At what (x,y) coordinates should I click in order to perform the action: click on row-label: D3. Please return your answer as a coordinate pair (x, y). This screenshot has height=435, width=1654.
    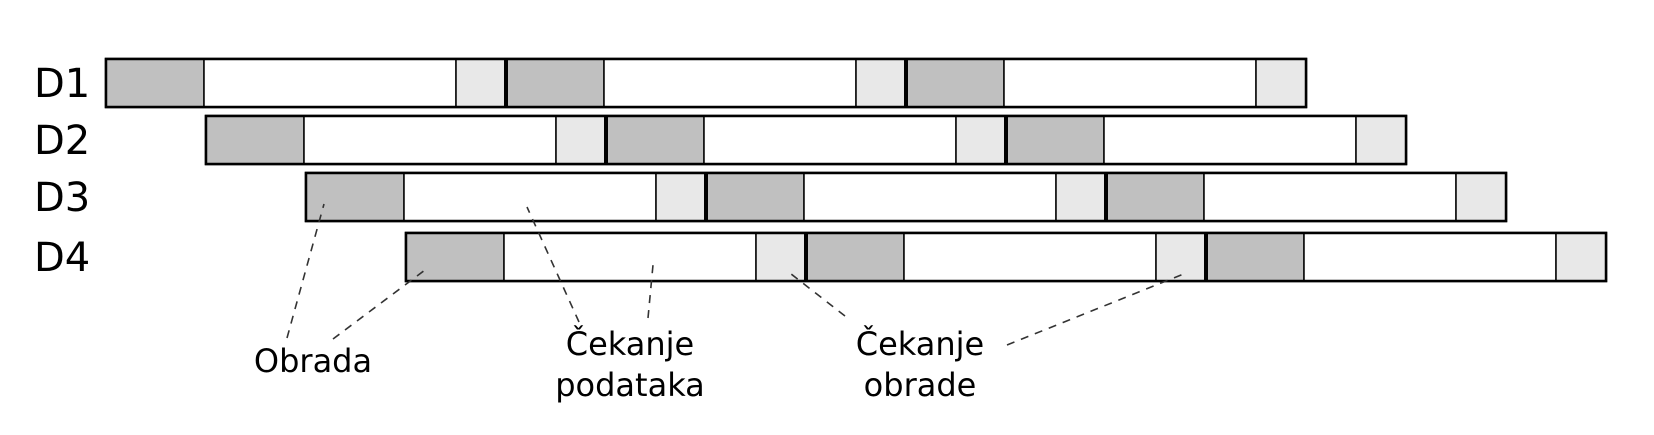
    Looking at the image, I should click on (62, 198).